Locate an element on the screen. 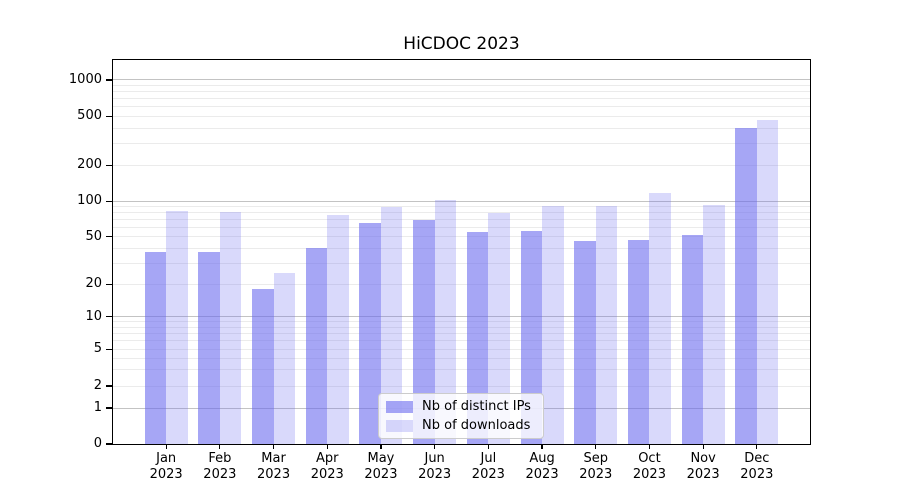 The image size is (900, 500). y-tick-label: 20 is located at coordinates (93, 284).